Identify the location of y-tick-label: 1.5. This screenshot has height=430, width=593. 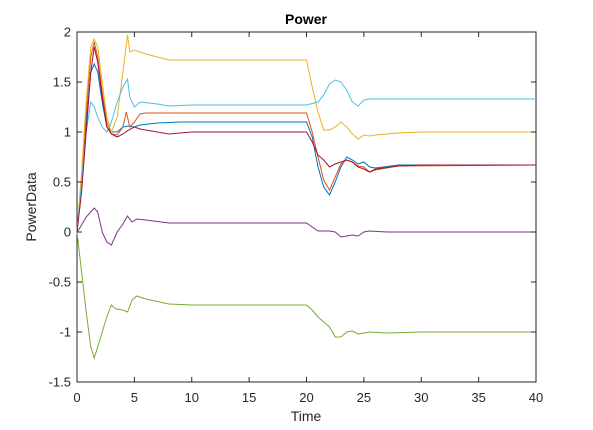
(62, 82).